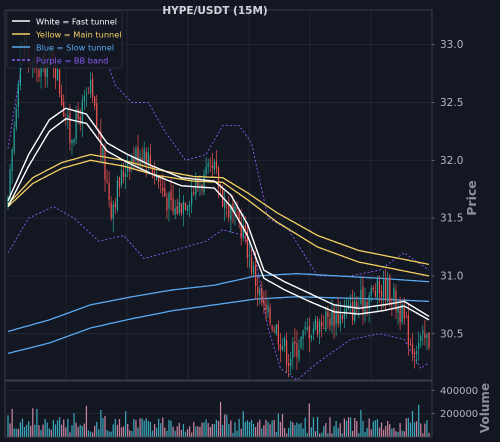 This screenshot has height=442, width=500. What do you see at coordinates (451, 334) in the screenshot?
I see `price-tick-label: 30.5` at bounding box center [451, 334].